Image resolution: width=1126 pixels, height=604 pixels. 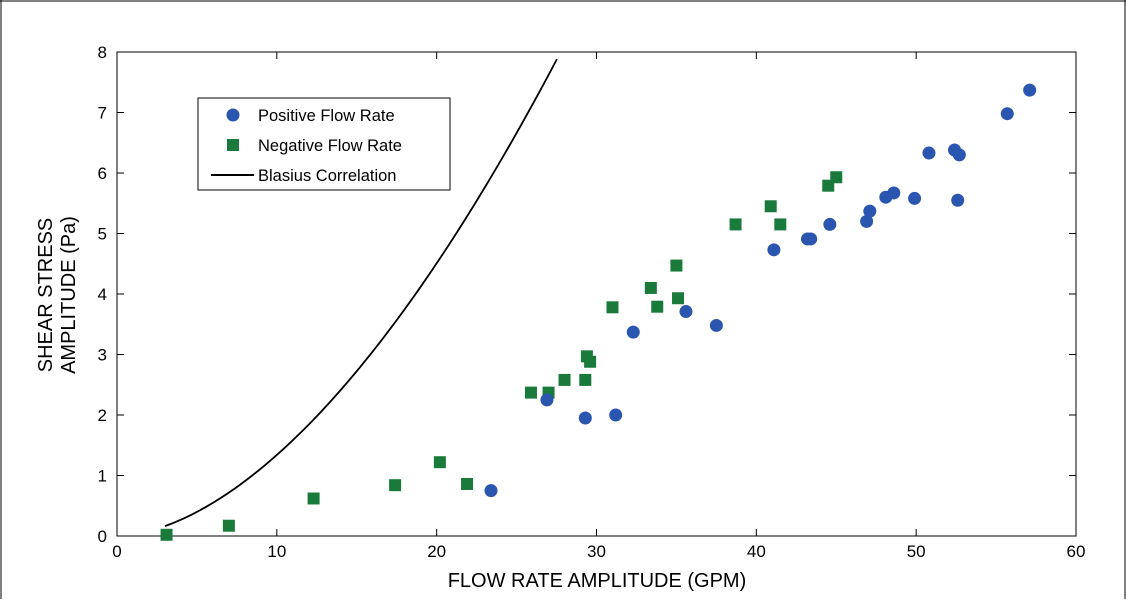 I want to click on legend-label-negative-flow-rate: Negative Flow Rate, so click(x=330, y=146).